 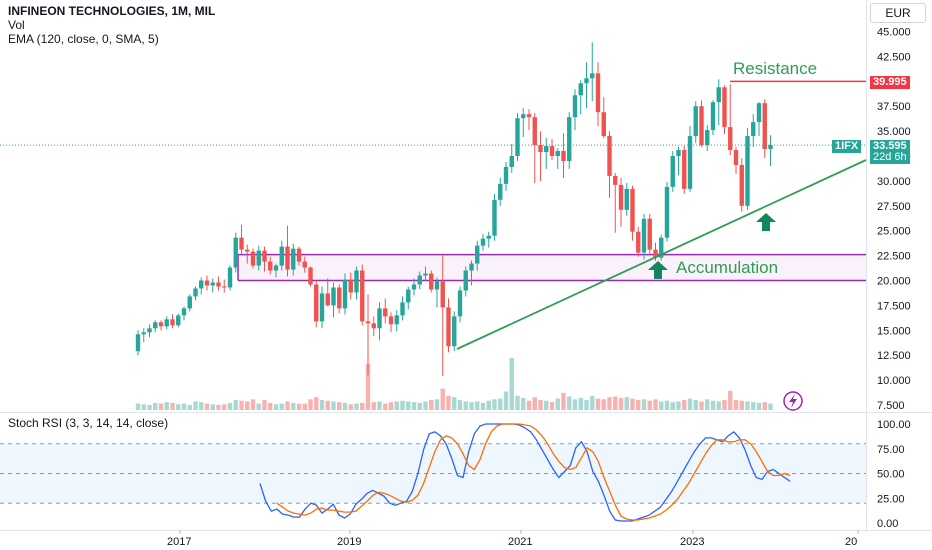 I want to click on symbol-tag: 1IFX, so click(x=847, y=146).